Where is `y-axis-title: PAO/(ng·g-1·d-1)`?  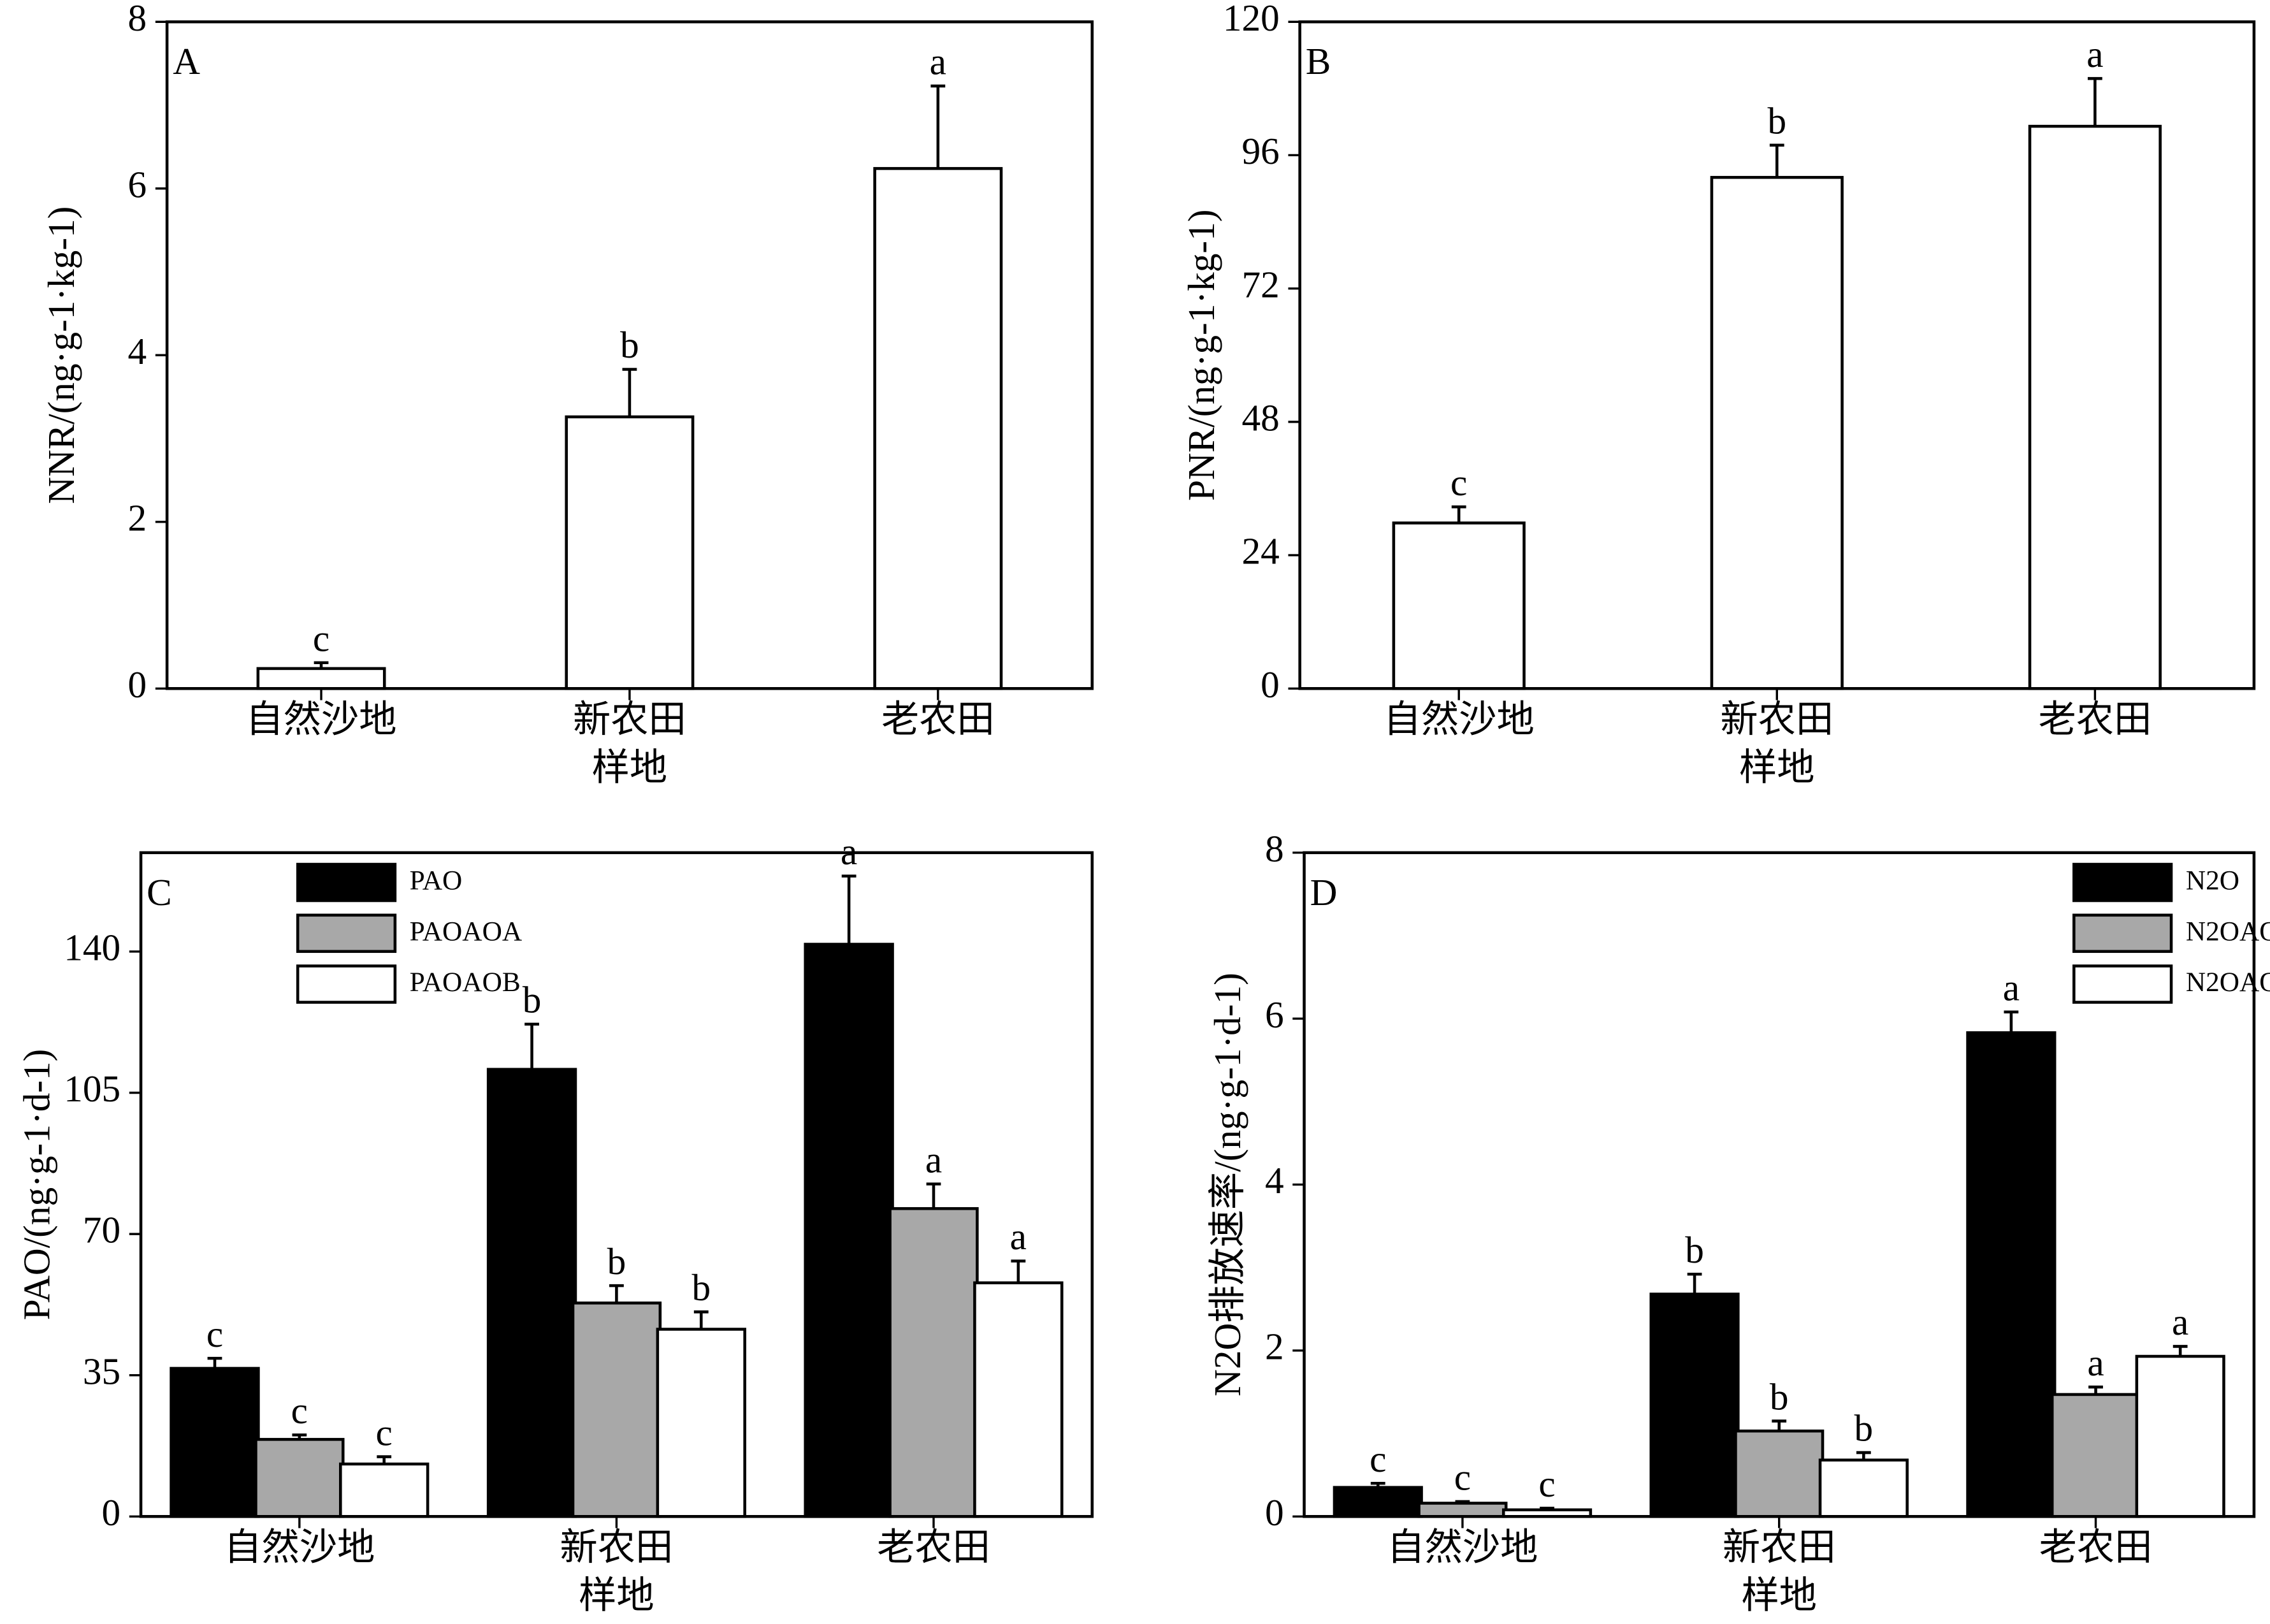
y-axis-title: PAO/(ng·g-1·d-1) is located at coordinates (36, 1185).